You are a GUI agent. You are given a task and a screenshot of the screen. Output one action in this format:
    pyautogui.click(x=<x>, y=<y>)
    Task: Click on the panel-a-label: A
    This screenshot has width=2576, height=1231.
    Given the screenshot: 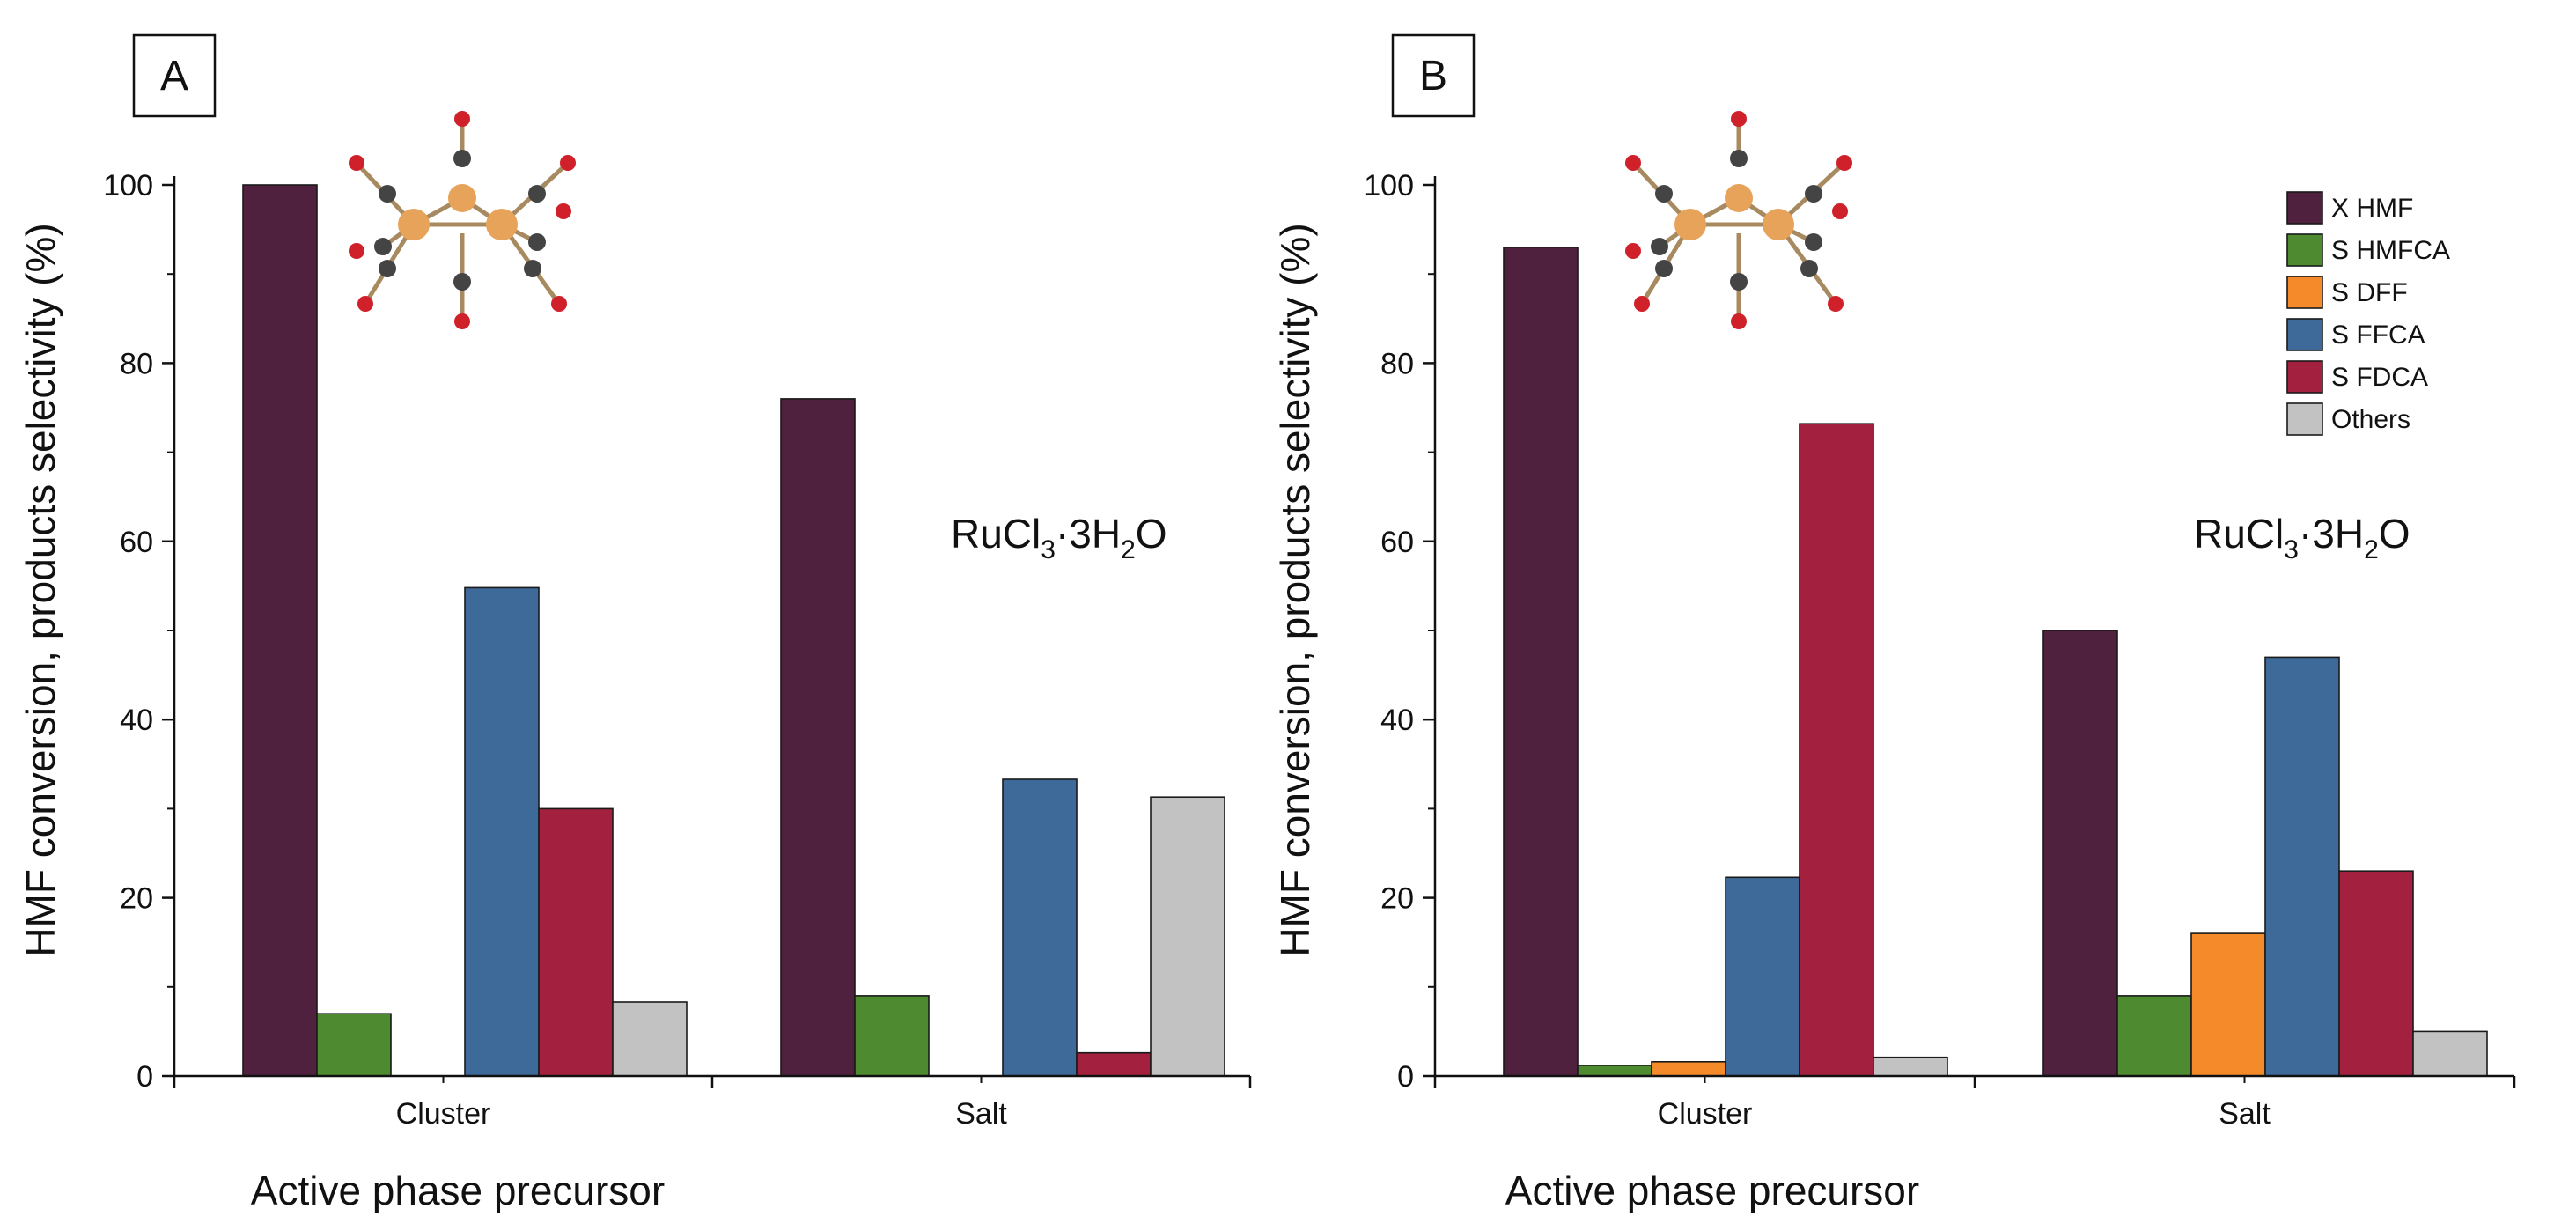 What is the action you would take?
    pyautogui.click(x=174, y=76)
    